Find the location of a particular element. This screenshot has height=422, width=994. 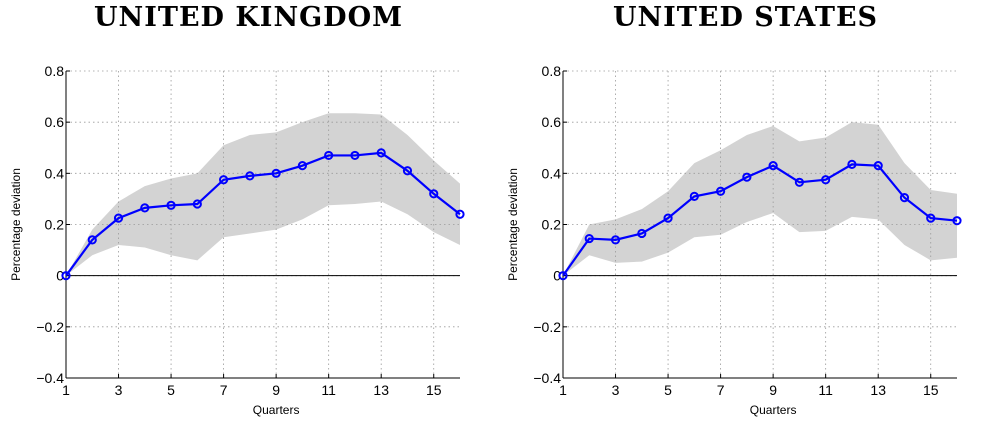

chart-title: UNITED STATES is located at coordinates (745, 17).